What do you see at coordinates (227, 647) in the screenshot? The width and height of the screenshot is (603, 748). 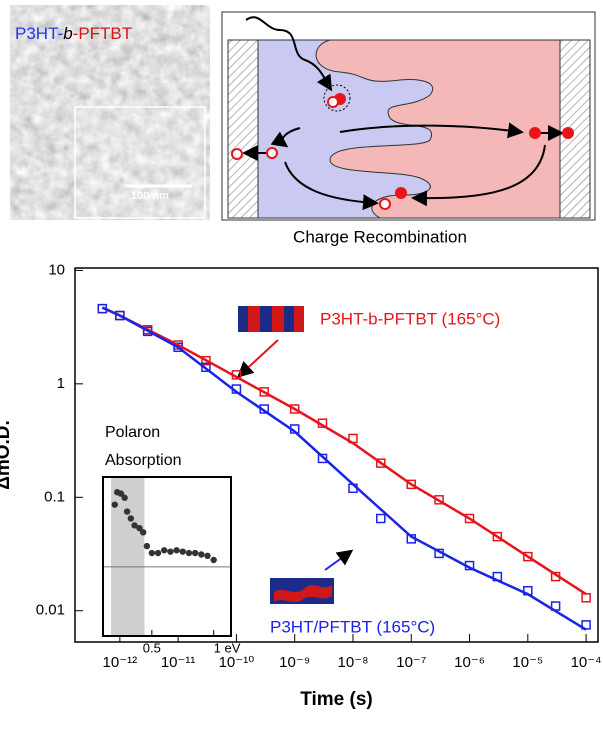 I see `x-tick-label: 1 eV` at bounding box center [227, 647].